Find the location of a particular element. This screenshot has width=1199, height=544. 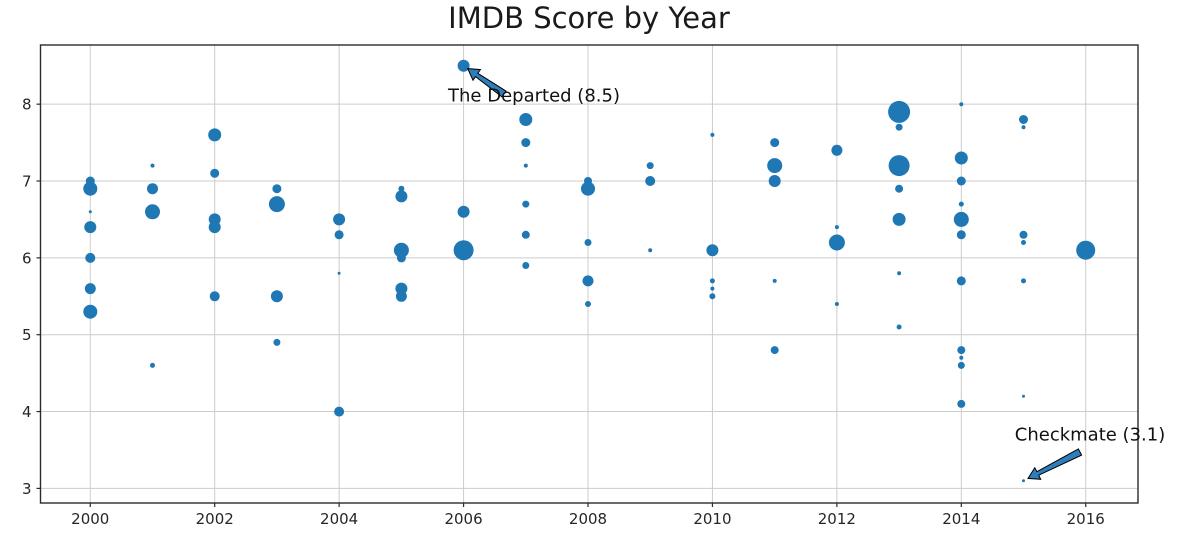

x-tick-label: 2004 is located at coordinates (339, 519).